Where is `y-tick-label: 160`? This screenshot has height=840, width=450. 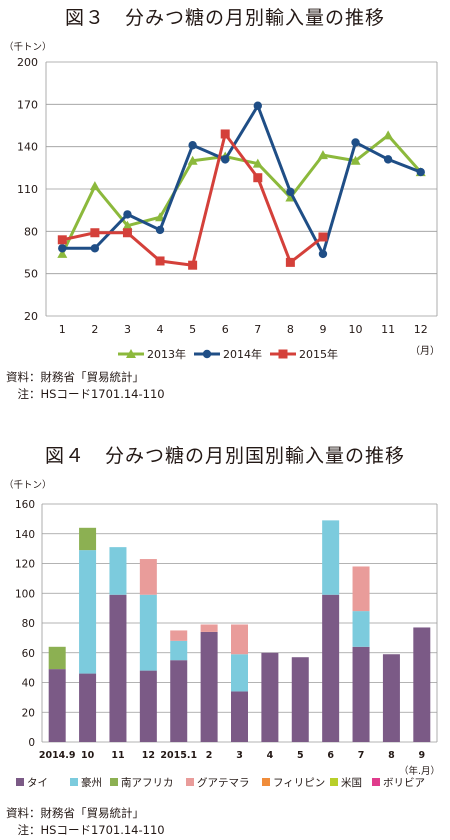
y-tick-label: 160 is located at coordinates (25, 505).